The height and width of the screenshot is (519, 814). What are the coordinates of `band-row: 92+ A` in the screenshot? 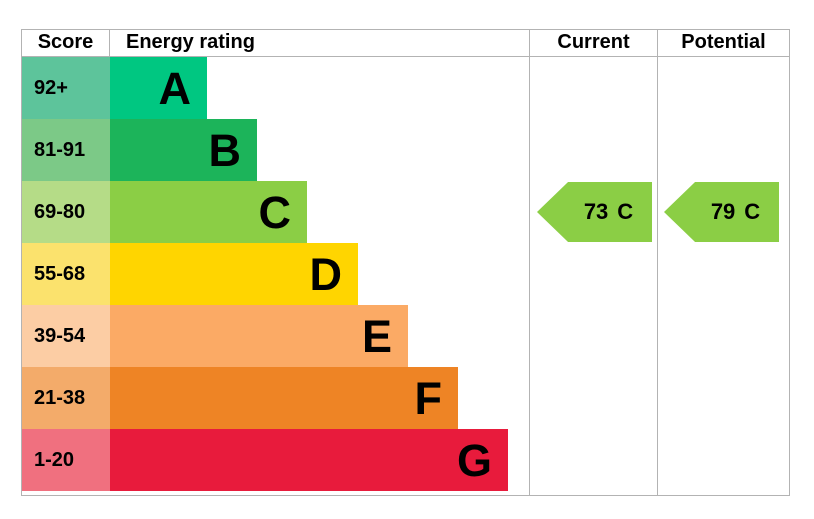 It's located at (276, 88).